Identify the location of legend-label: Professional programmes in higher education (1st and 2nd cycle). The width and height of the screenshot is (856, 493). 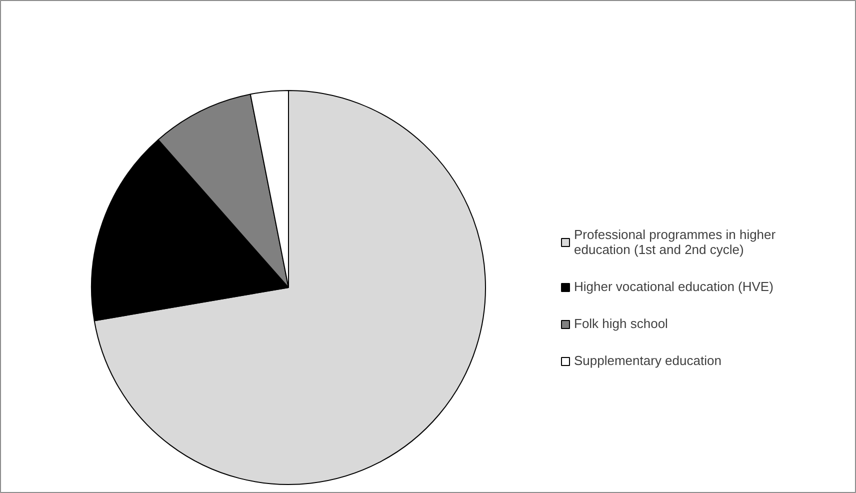
(675, 242).